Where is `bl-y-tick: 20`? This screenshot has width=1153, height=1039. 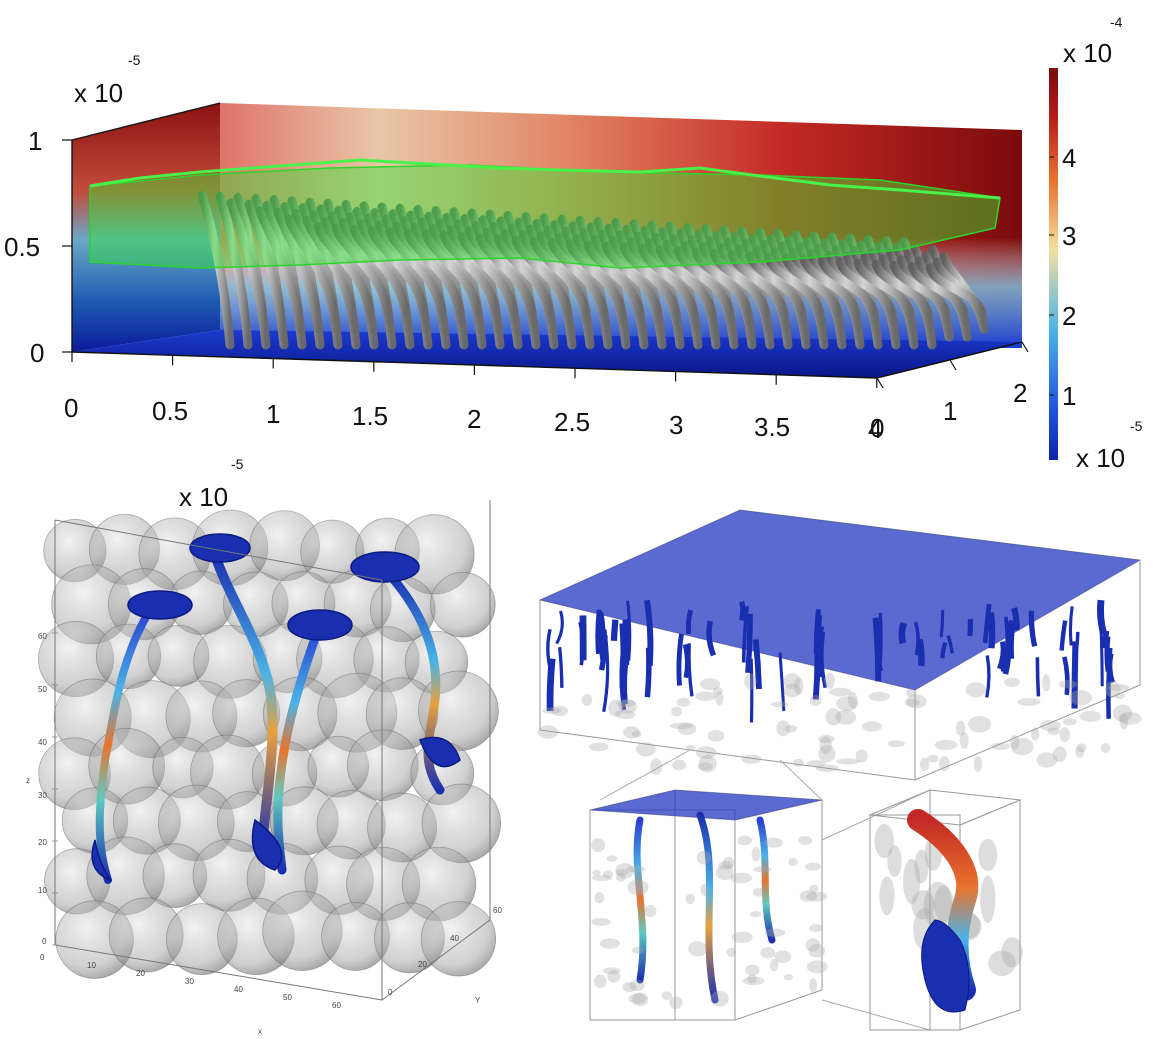 bl-y-tick: 20 is located at coordinates (422, 964).